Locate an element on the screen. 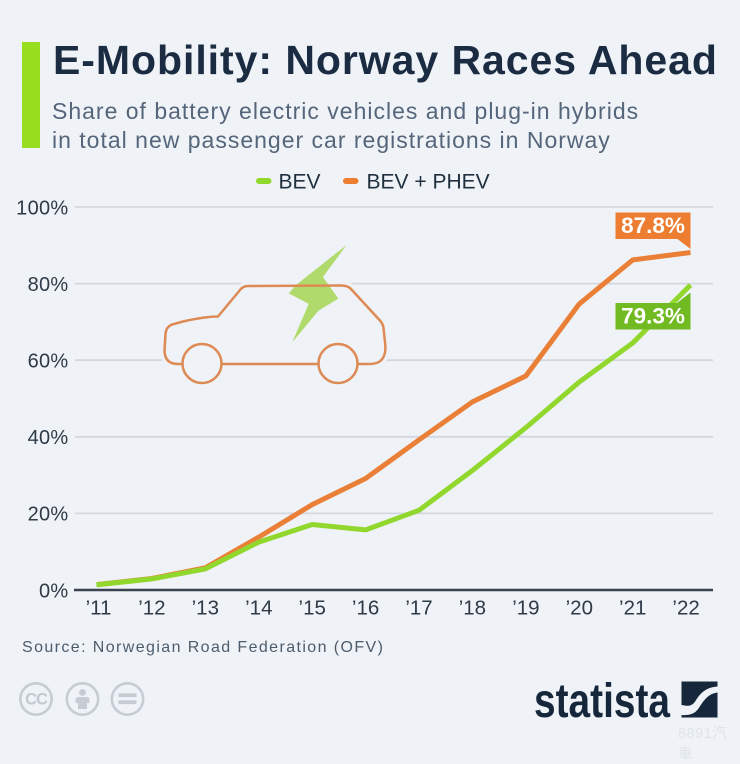  svg-text: 79.3% is located at coordinates (653, 316).